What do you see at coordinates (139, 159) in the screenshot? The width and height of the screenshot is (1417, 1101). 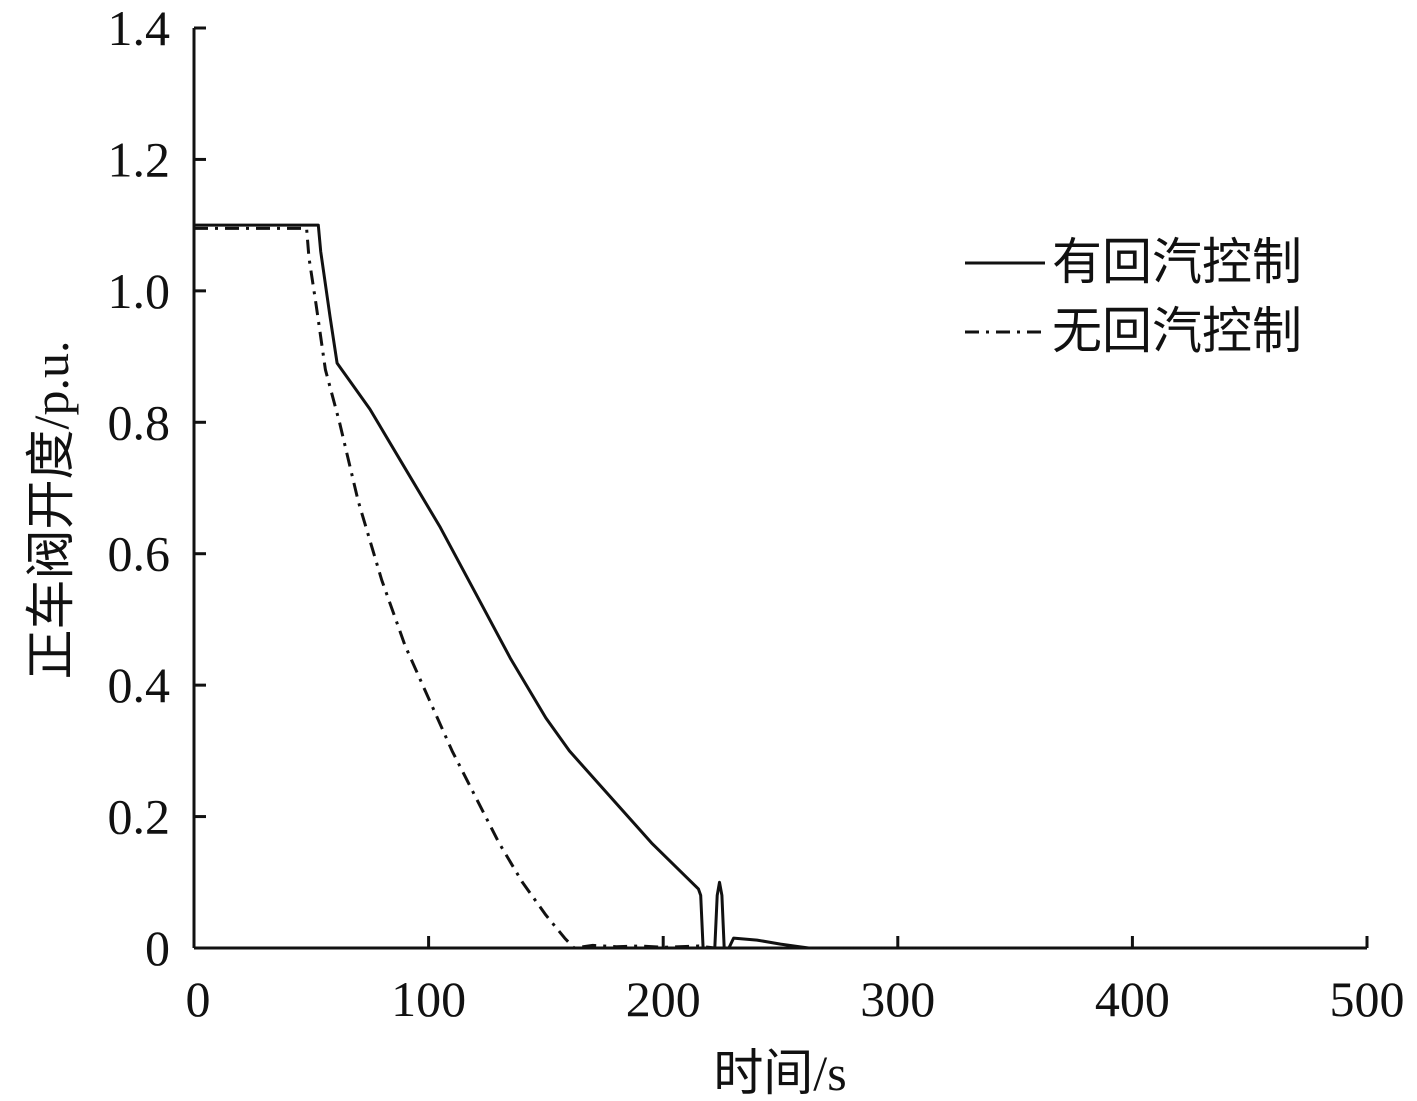 I see `y-tick-label: 1.2` at bounding box center [139, 159].